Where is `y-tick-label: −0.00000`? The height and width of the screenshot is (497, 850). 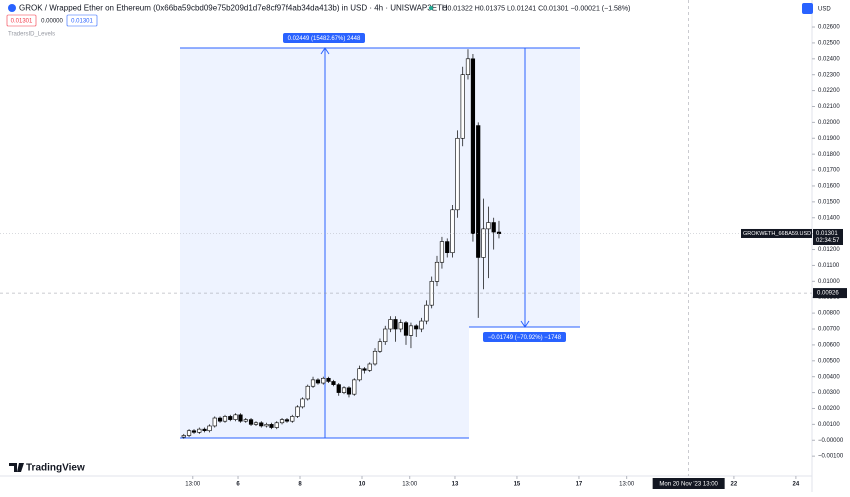
y-tick-label: −0.00000 is located at coordinates (831, 441).